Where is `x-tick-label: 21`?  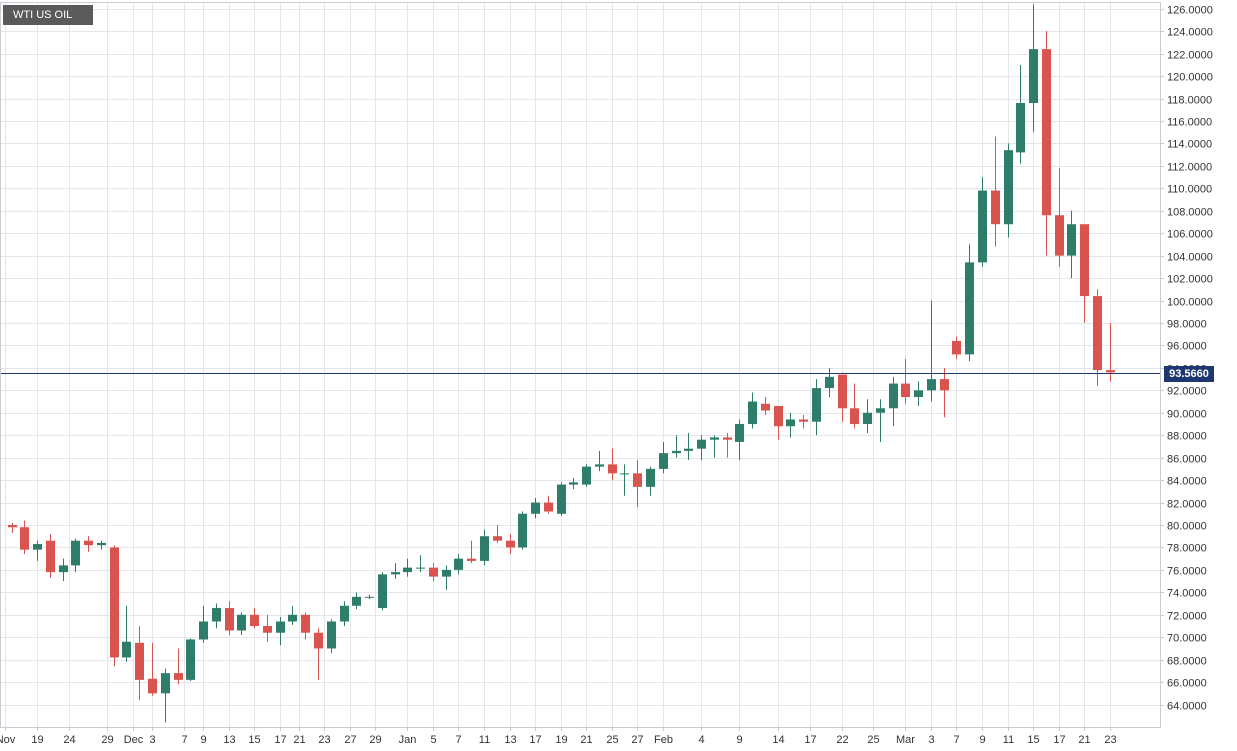 x-tick-label: 21 is located at coordinates (586, 740).